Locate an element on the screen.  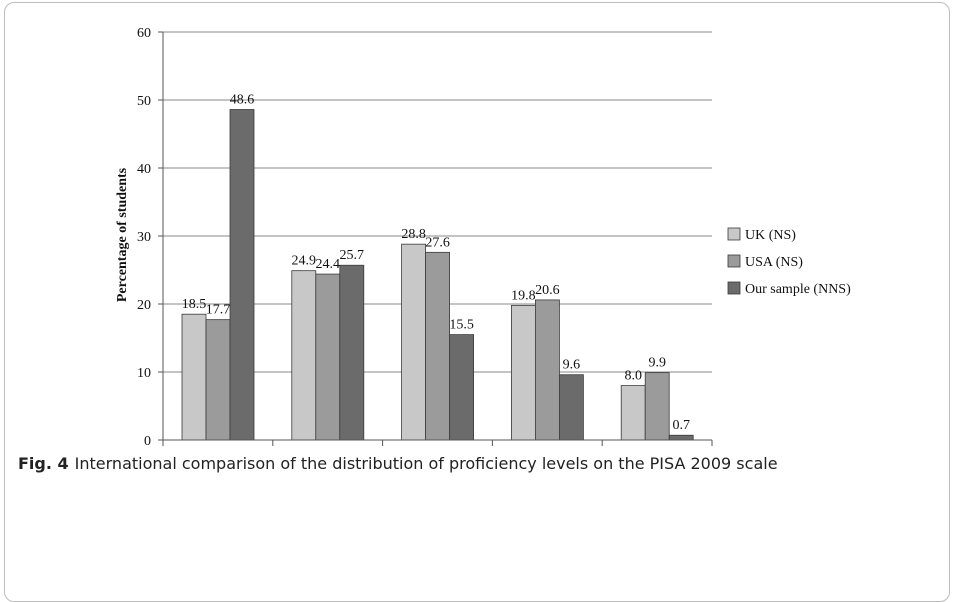
data-label-0-1: 24.9 is located at coordinates (304, 261).